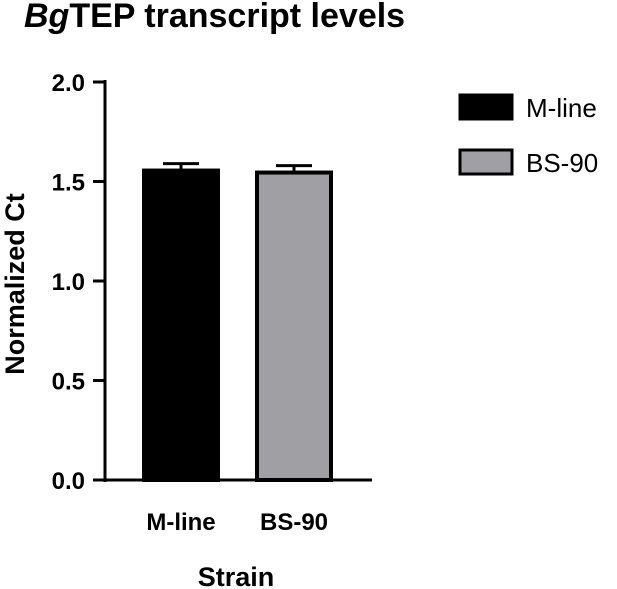 This screenshot has width=617, height=589. Describe the element at coordinates (486, 107) in the screenshot. I see `legend-swatch-m-line` at that location.